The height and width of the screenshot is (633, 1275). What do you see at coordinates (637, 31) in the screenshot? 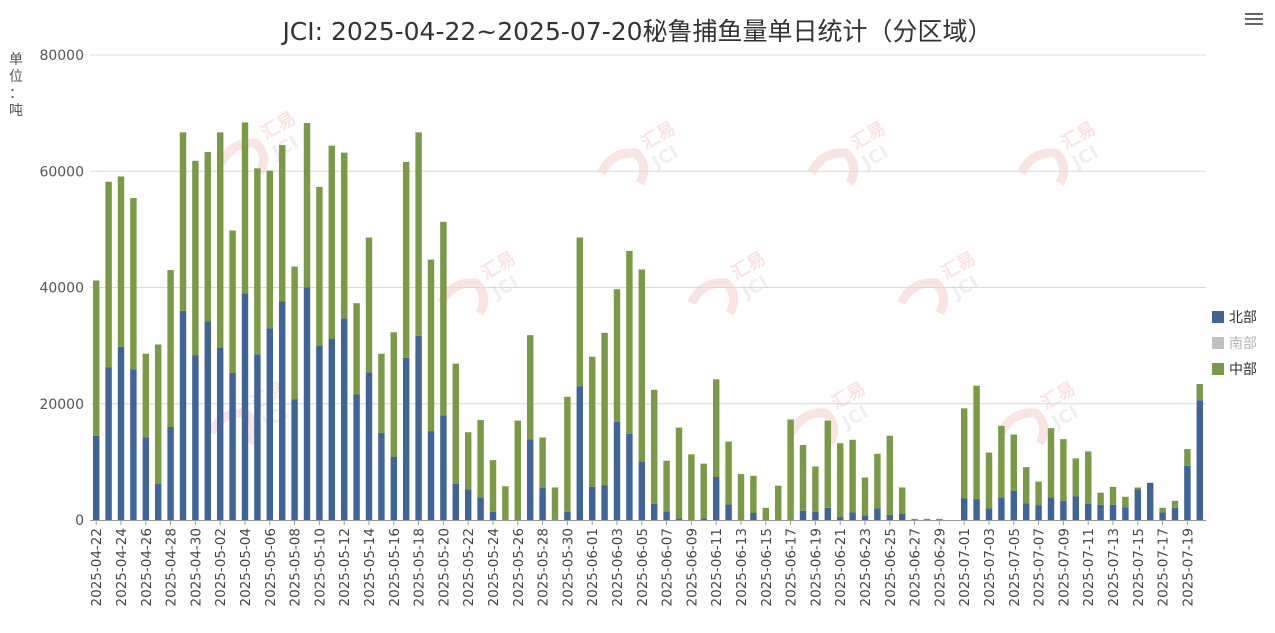
I see `chart-title: JCI: 2025-04-22~2025-07-20秘鲁捕鱼量单日统计（分区域）` at bounding box center [637, 31].